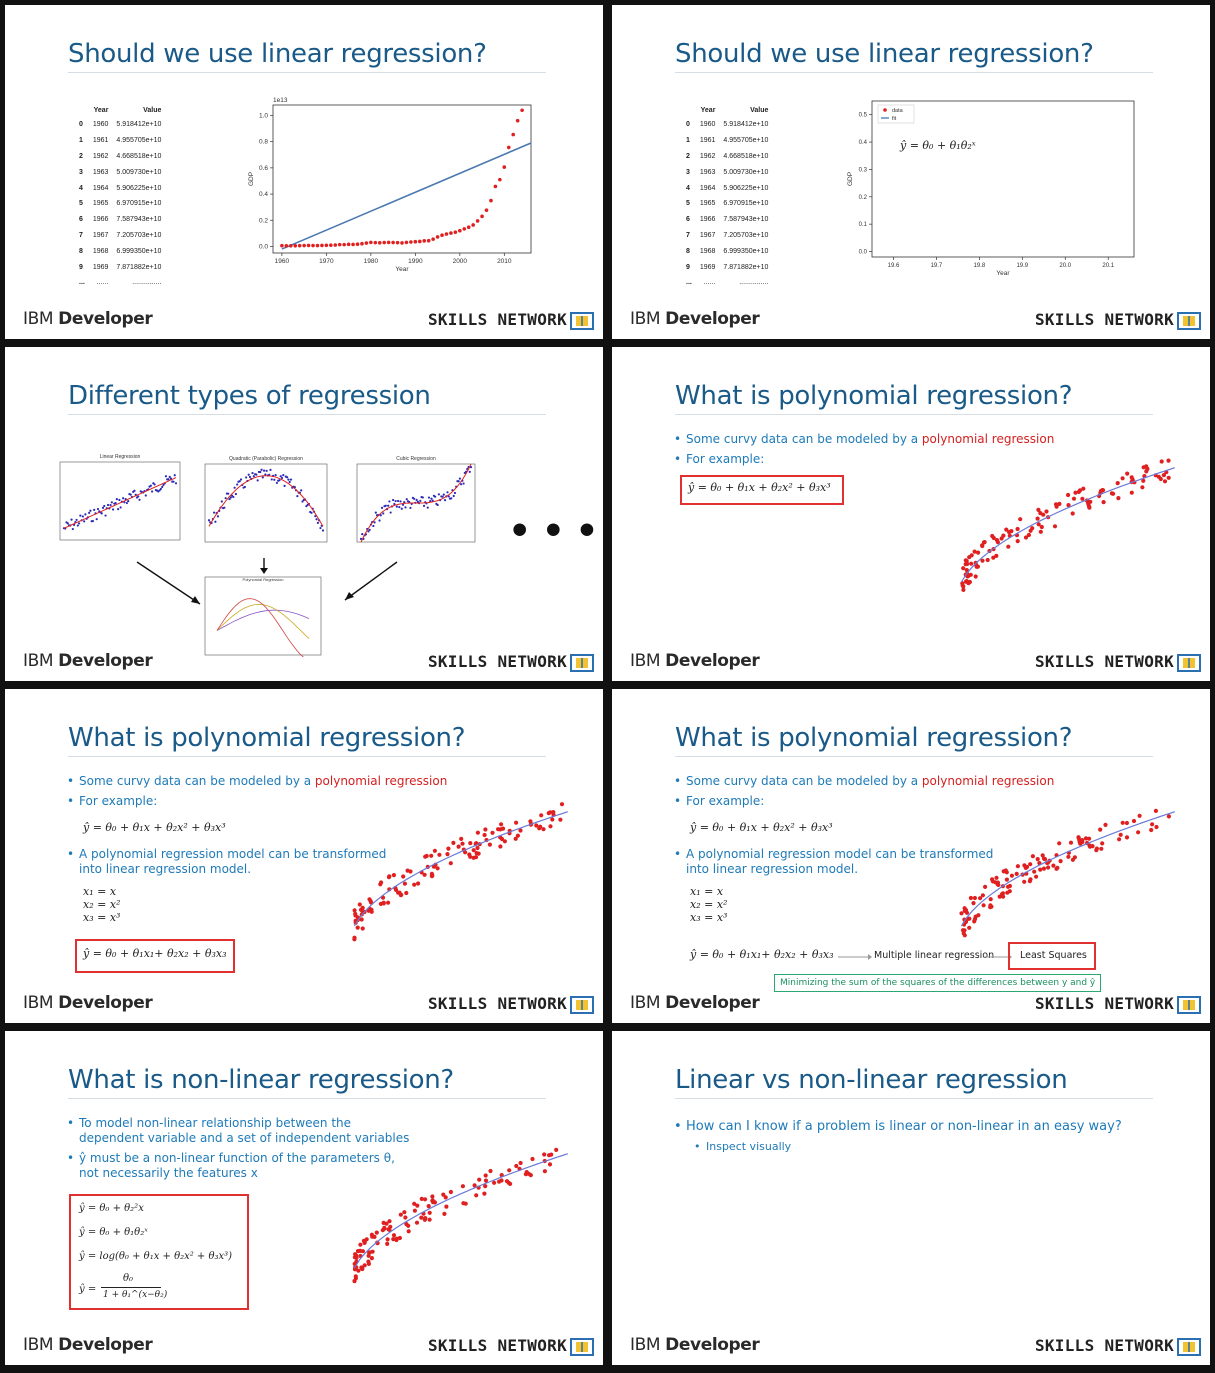 The height and width of the screenshot is (1373, 1215). I want to click on year-cell: 1966, so click(707, 220).